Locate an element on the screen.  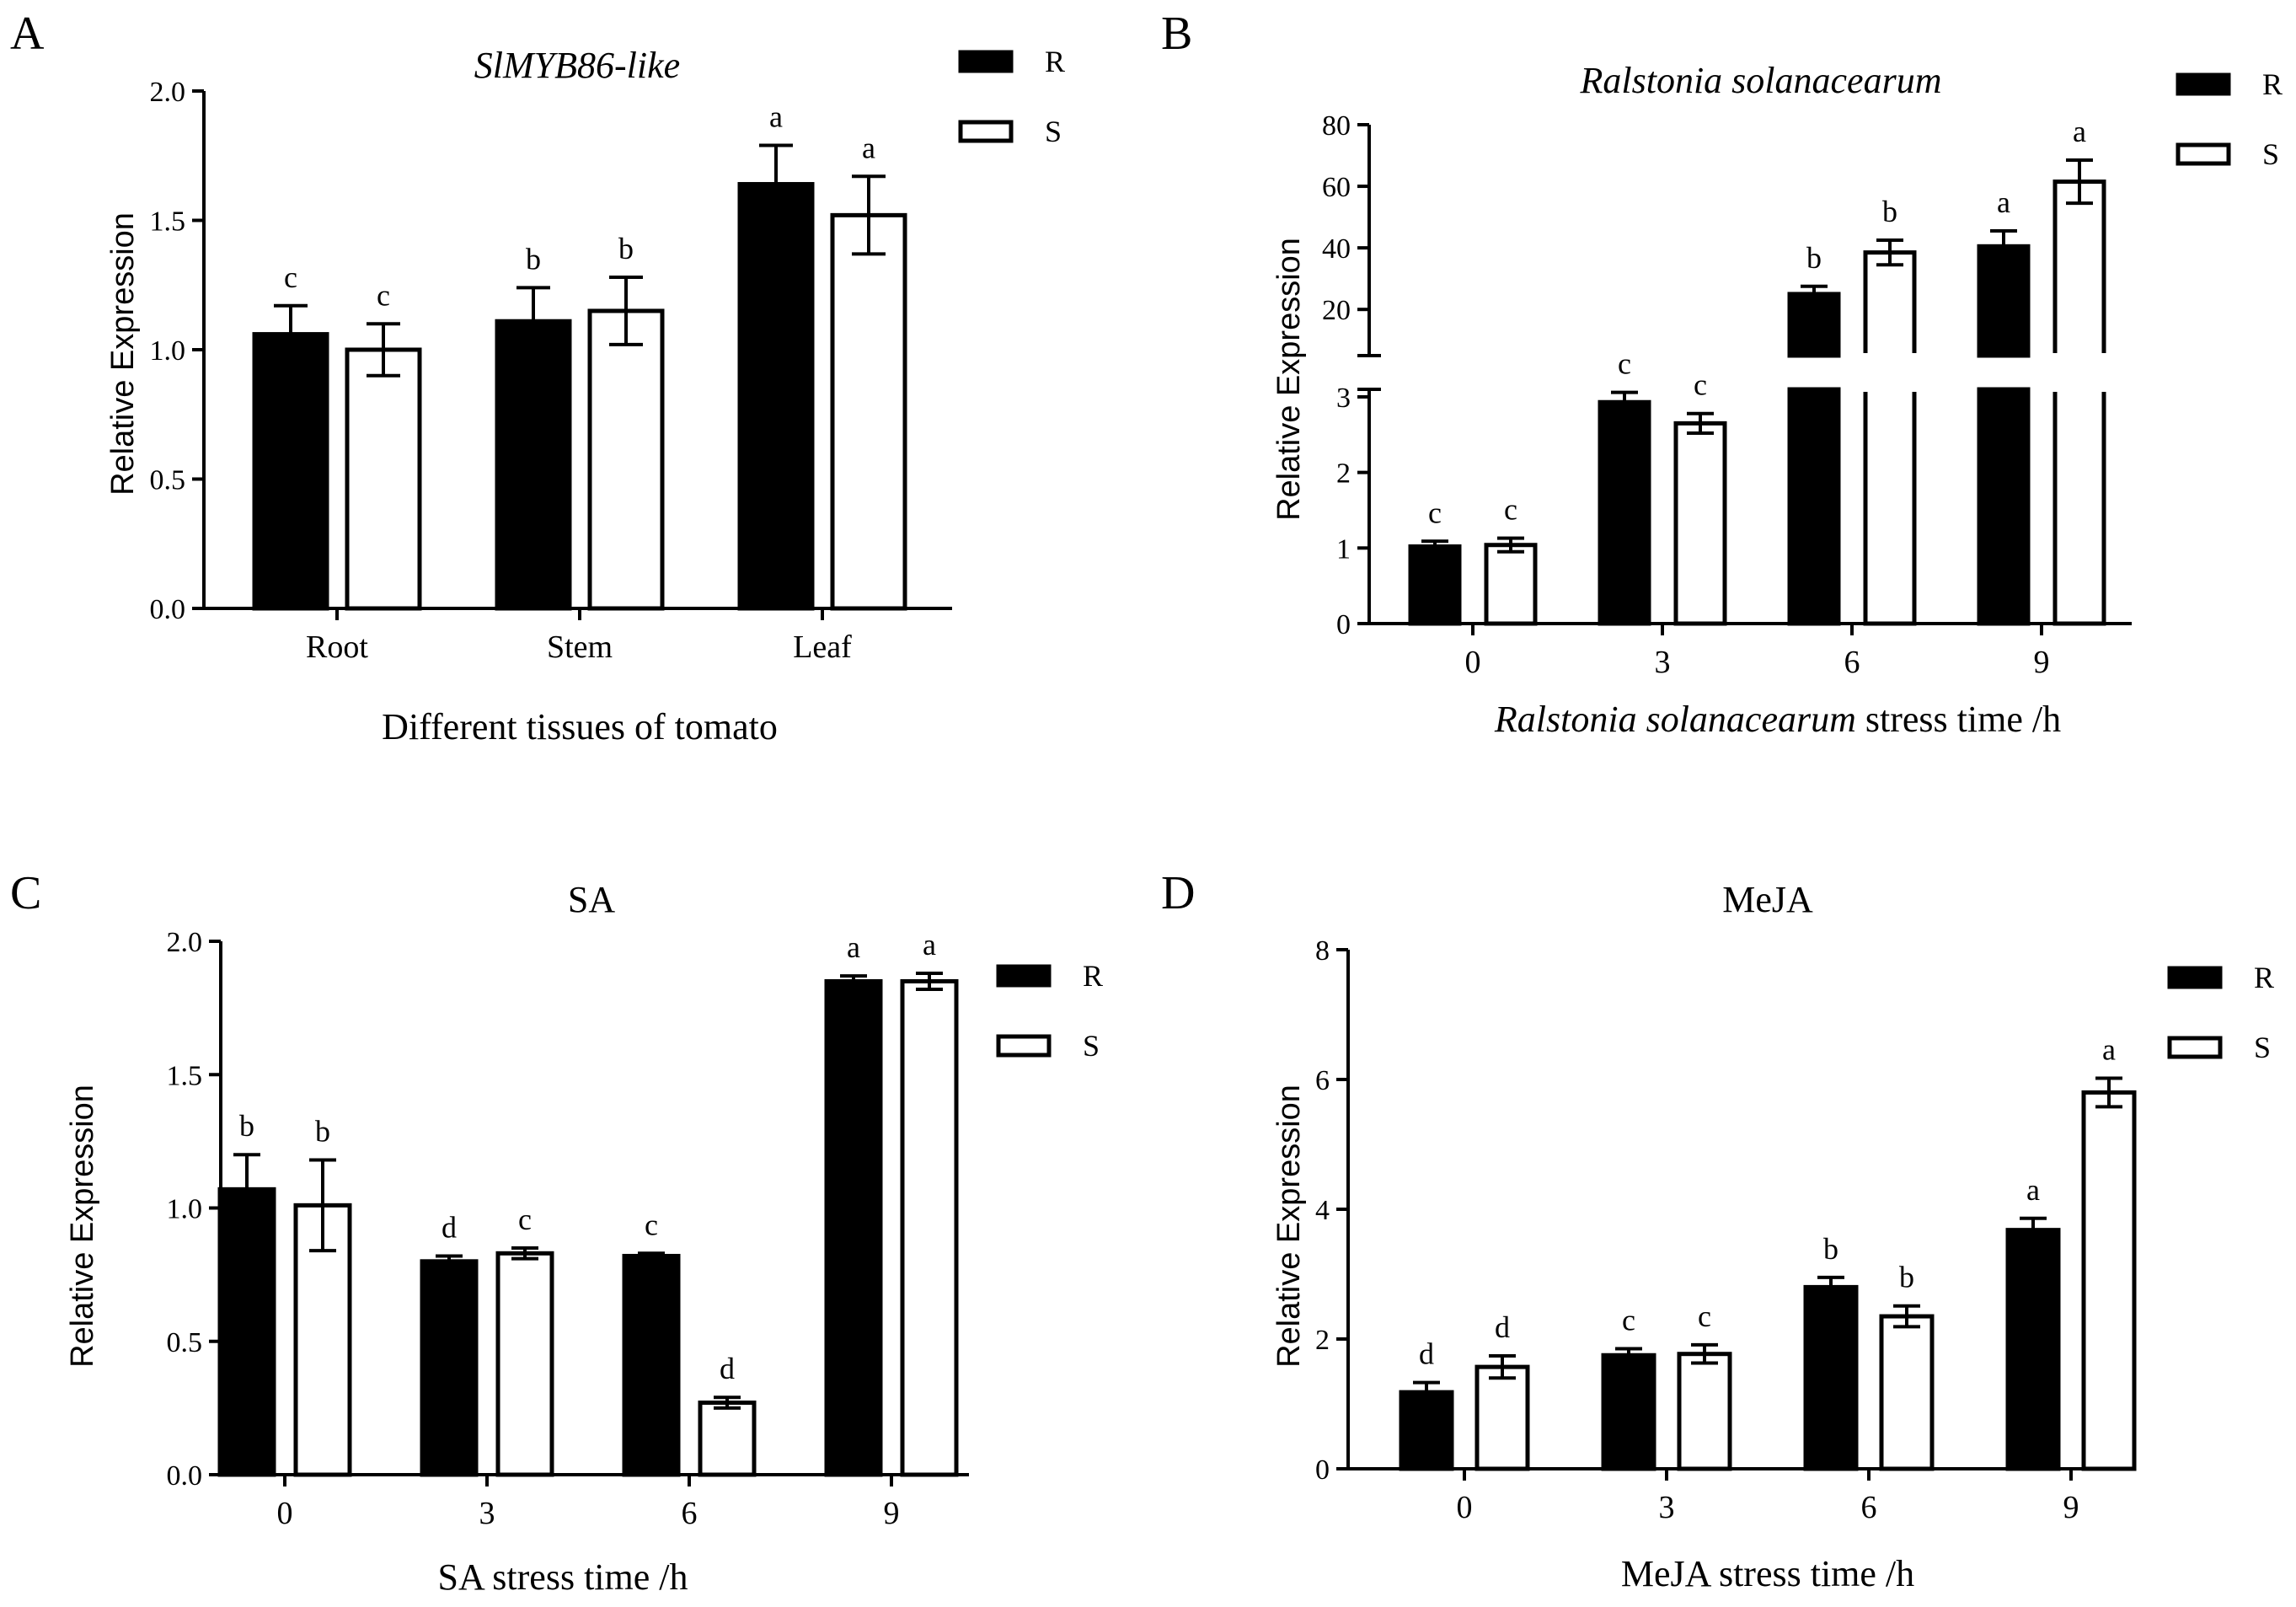
x-tick-label-c-0: 0 is located at coordinates (285, 1513).